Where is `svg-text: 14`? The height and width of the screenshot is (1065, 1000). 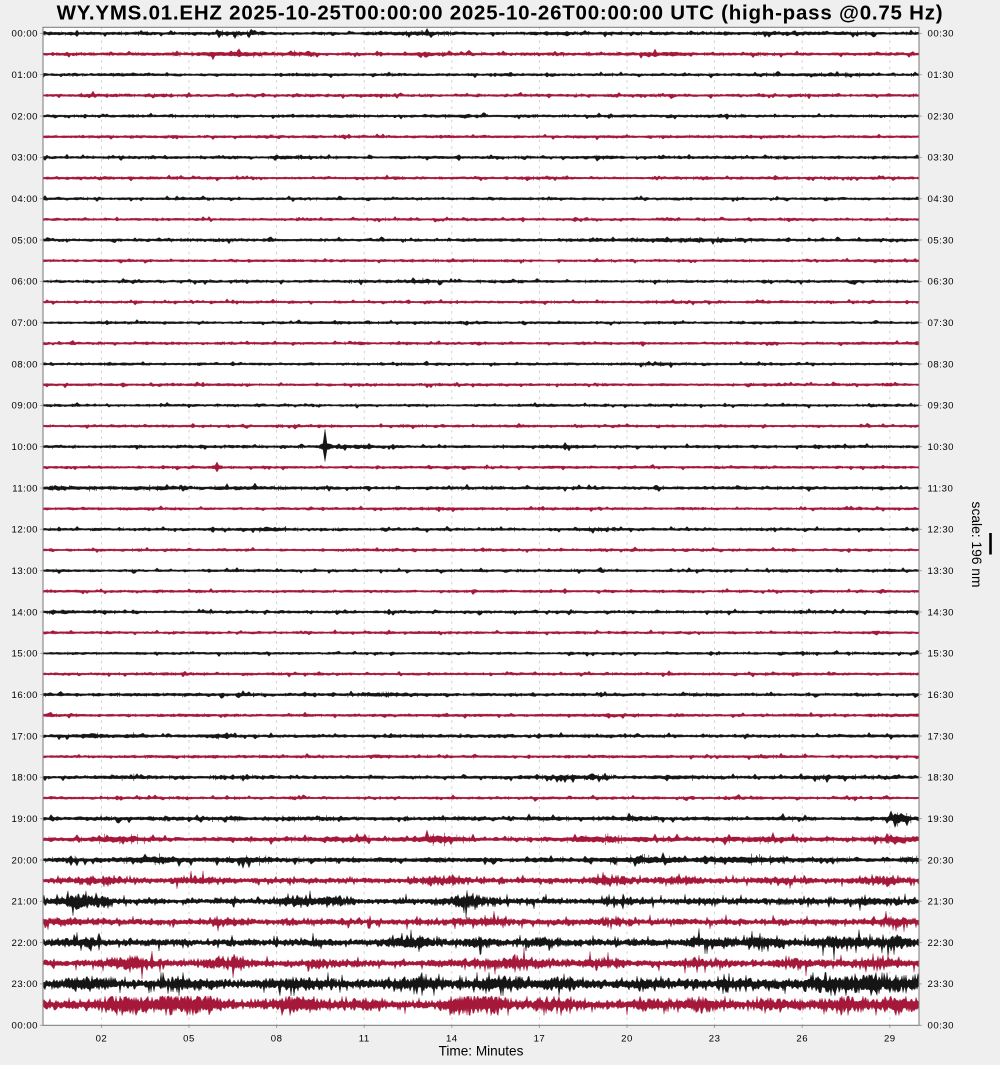
svg-text: 14 is located at coordinates (452, 1039).